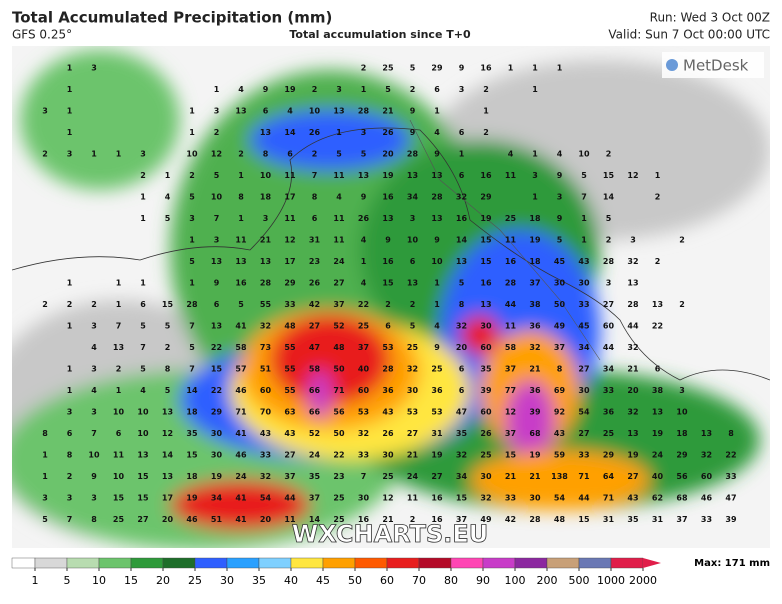 Image resolution: width=782 pixels, height=604 pixels. What do you see at coordinates (462, 347) in the screenshot?
I see `station-value: 20` at bounding box center [462, 347].